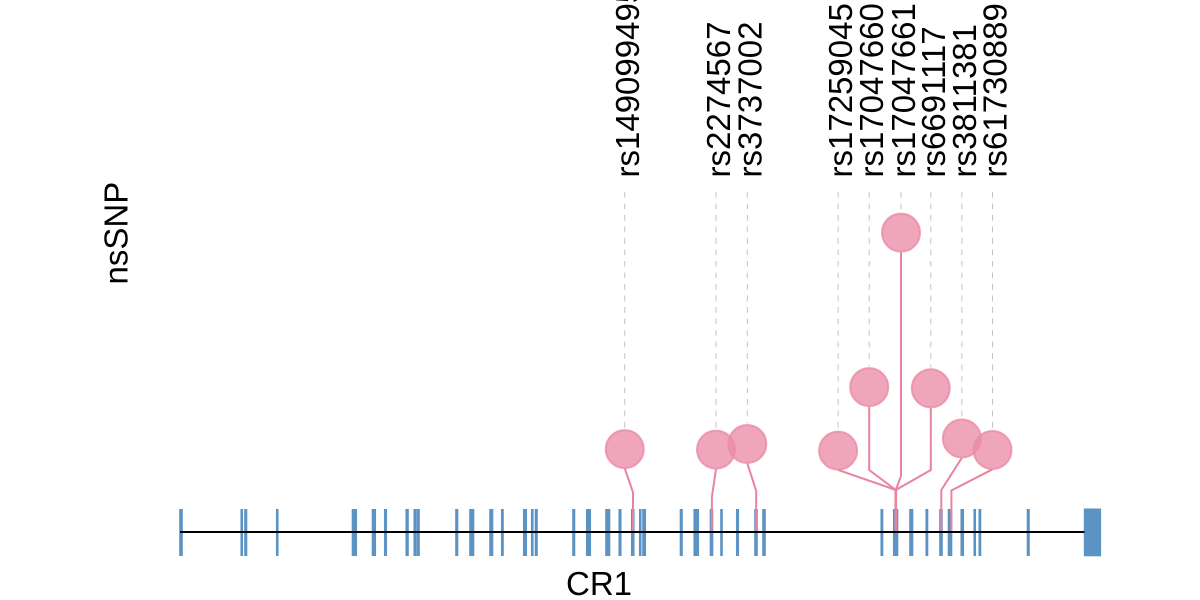 Image resolution: width=1200 pixels, height=600 pixels. What do you see at coordinates (871, 90) in the screenshot?
I see `svg-text: rs17047660` at bounding box center [871, 90].